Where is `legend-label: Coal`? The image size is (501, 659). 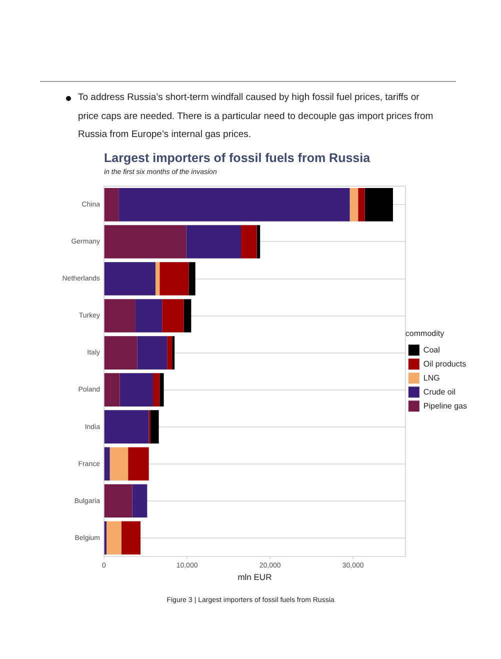
legend-label: Coal is located at coordinates (431, 349).